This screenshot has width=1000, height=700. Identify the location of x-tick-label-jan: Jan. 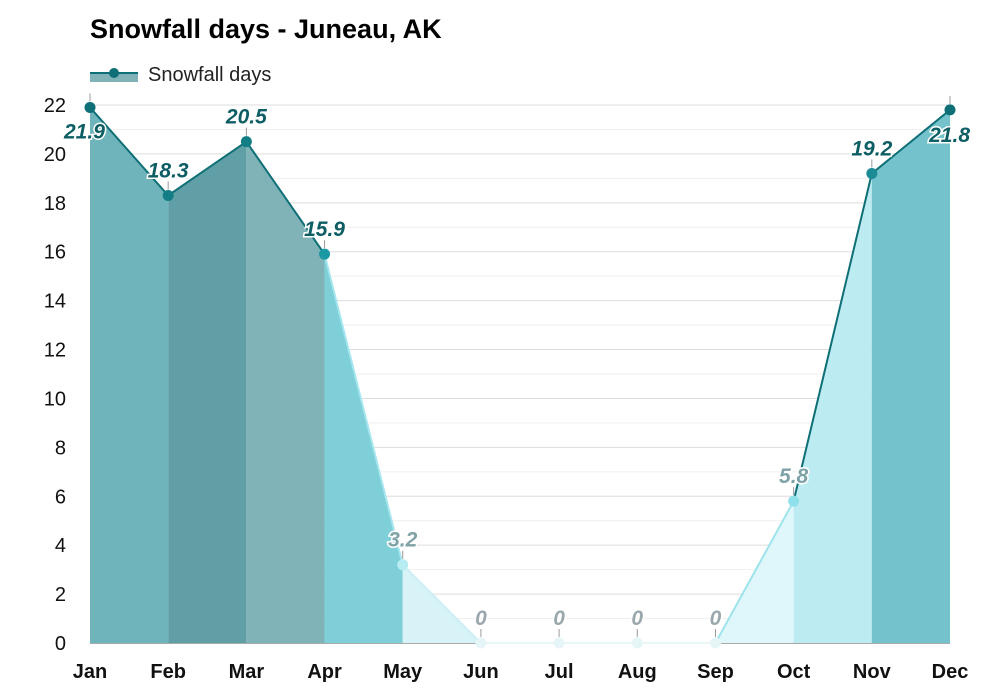
(90, 672).